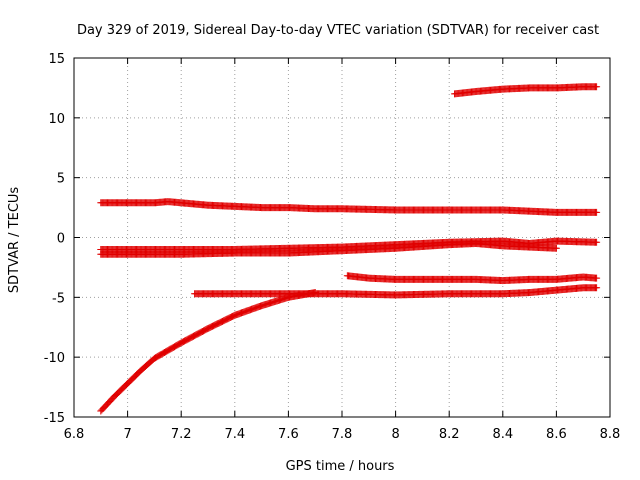 The width and height of the screenshot is (640, 480). I want to click on x-axis-title: GPS time / hours, so click(340, 466).